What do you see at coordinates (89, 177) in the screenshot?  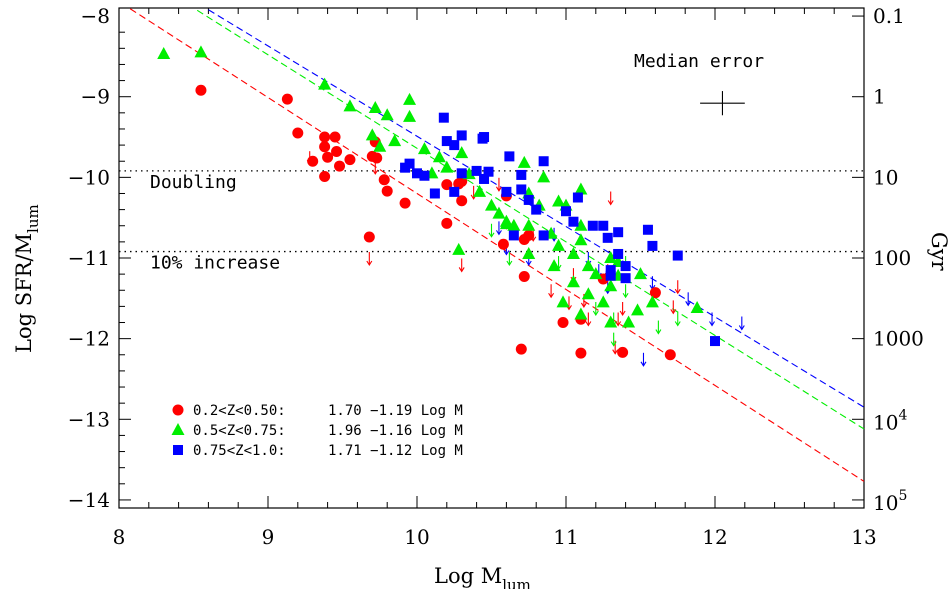 I see `y-tick-label: −10` at bounding box center [89, 177].